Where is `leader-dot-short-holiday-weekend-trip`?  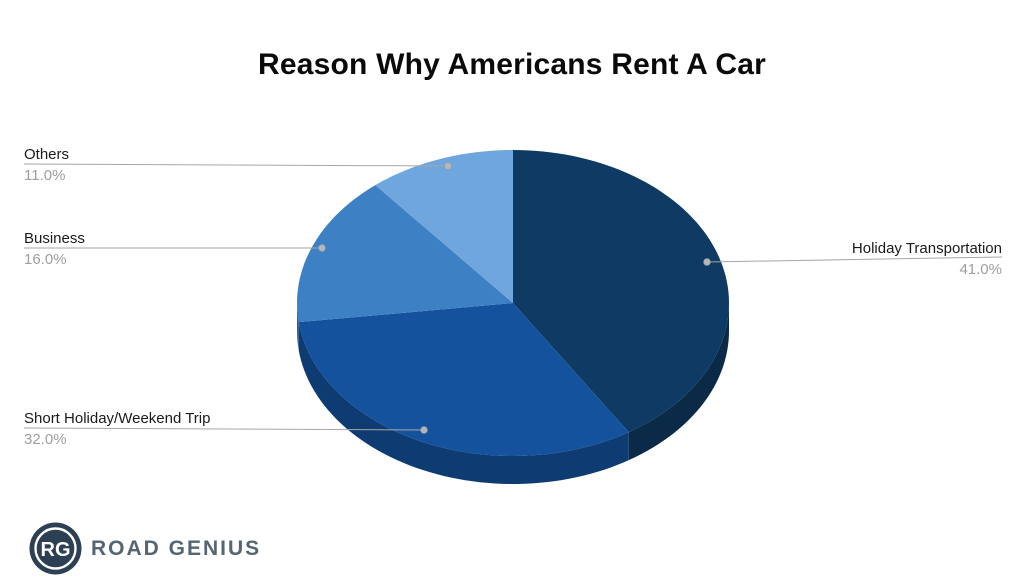
leader-dot-short-holiday-weekend-trip is located at coordinates (424, 430).